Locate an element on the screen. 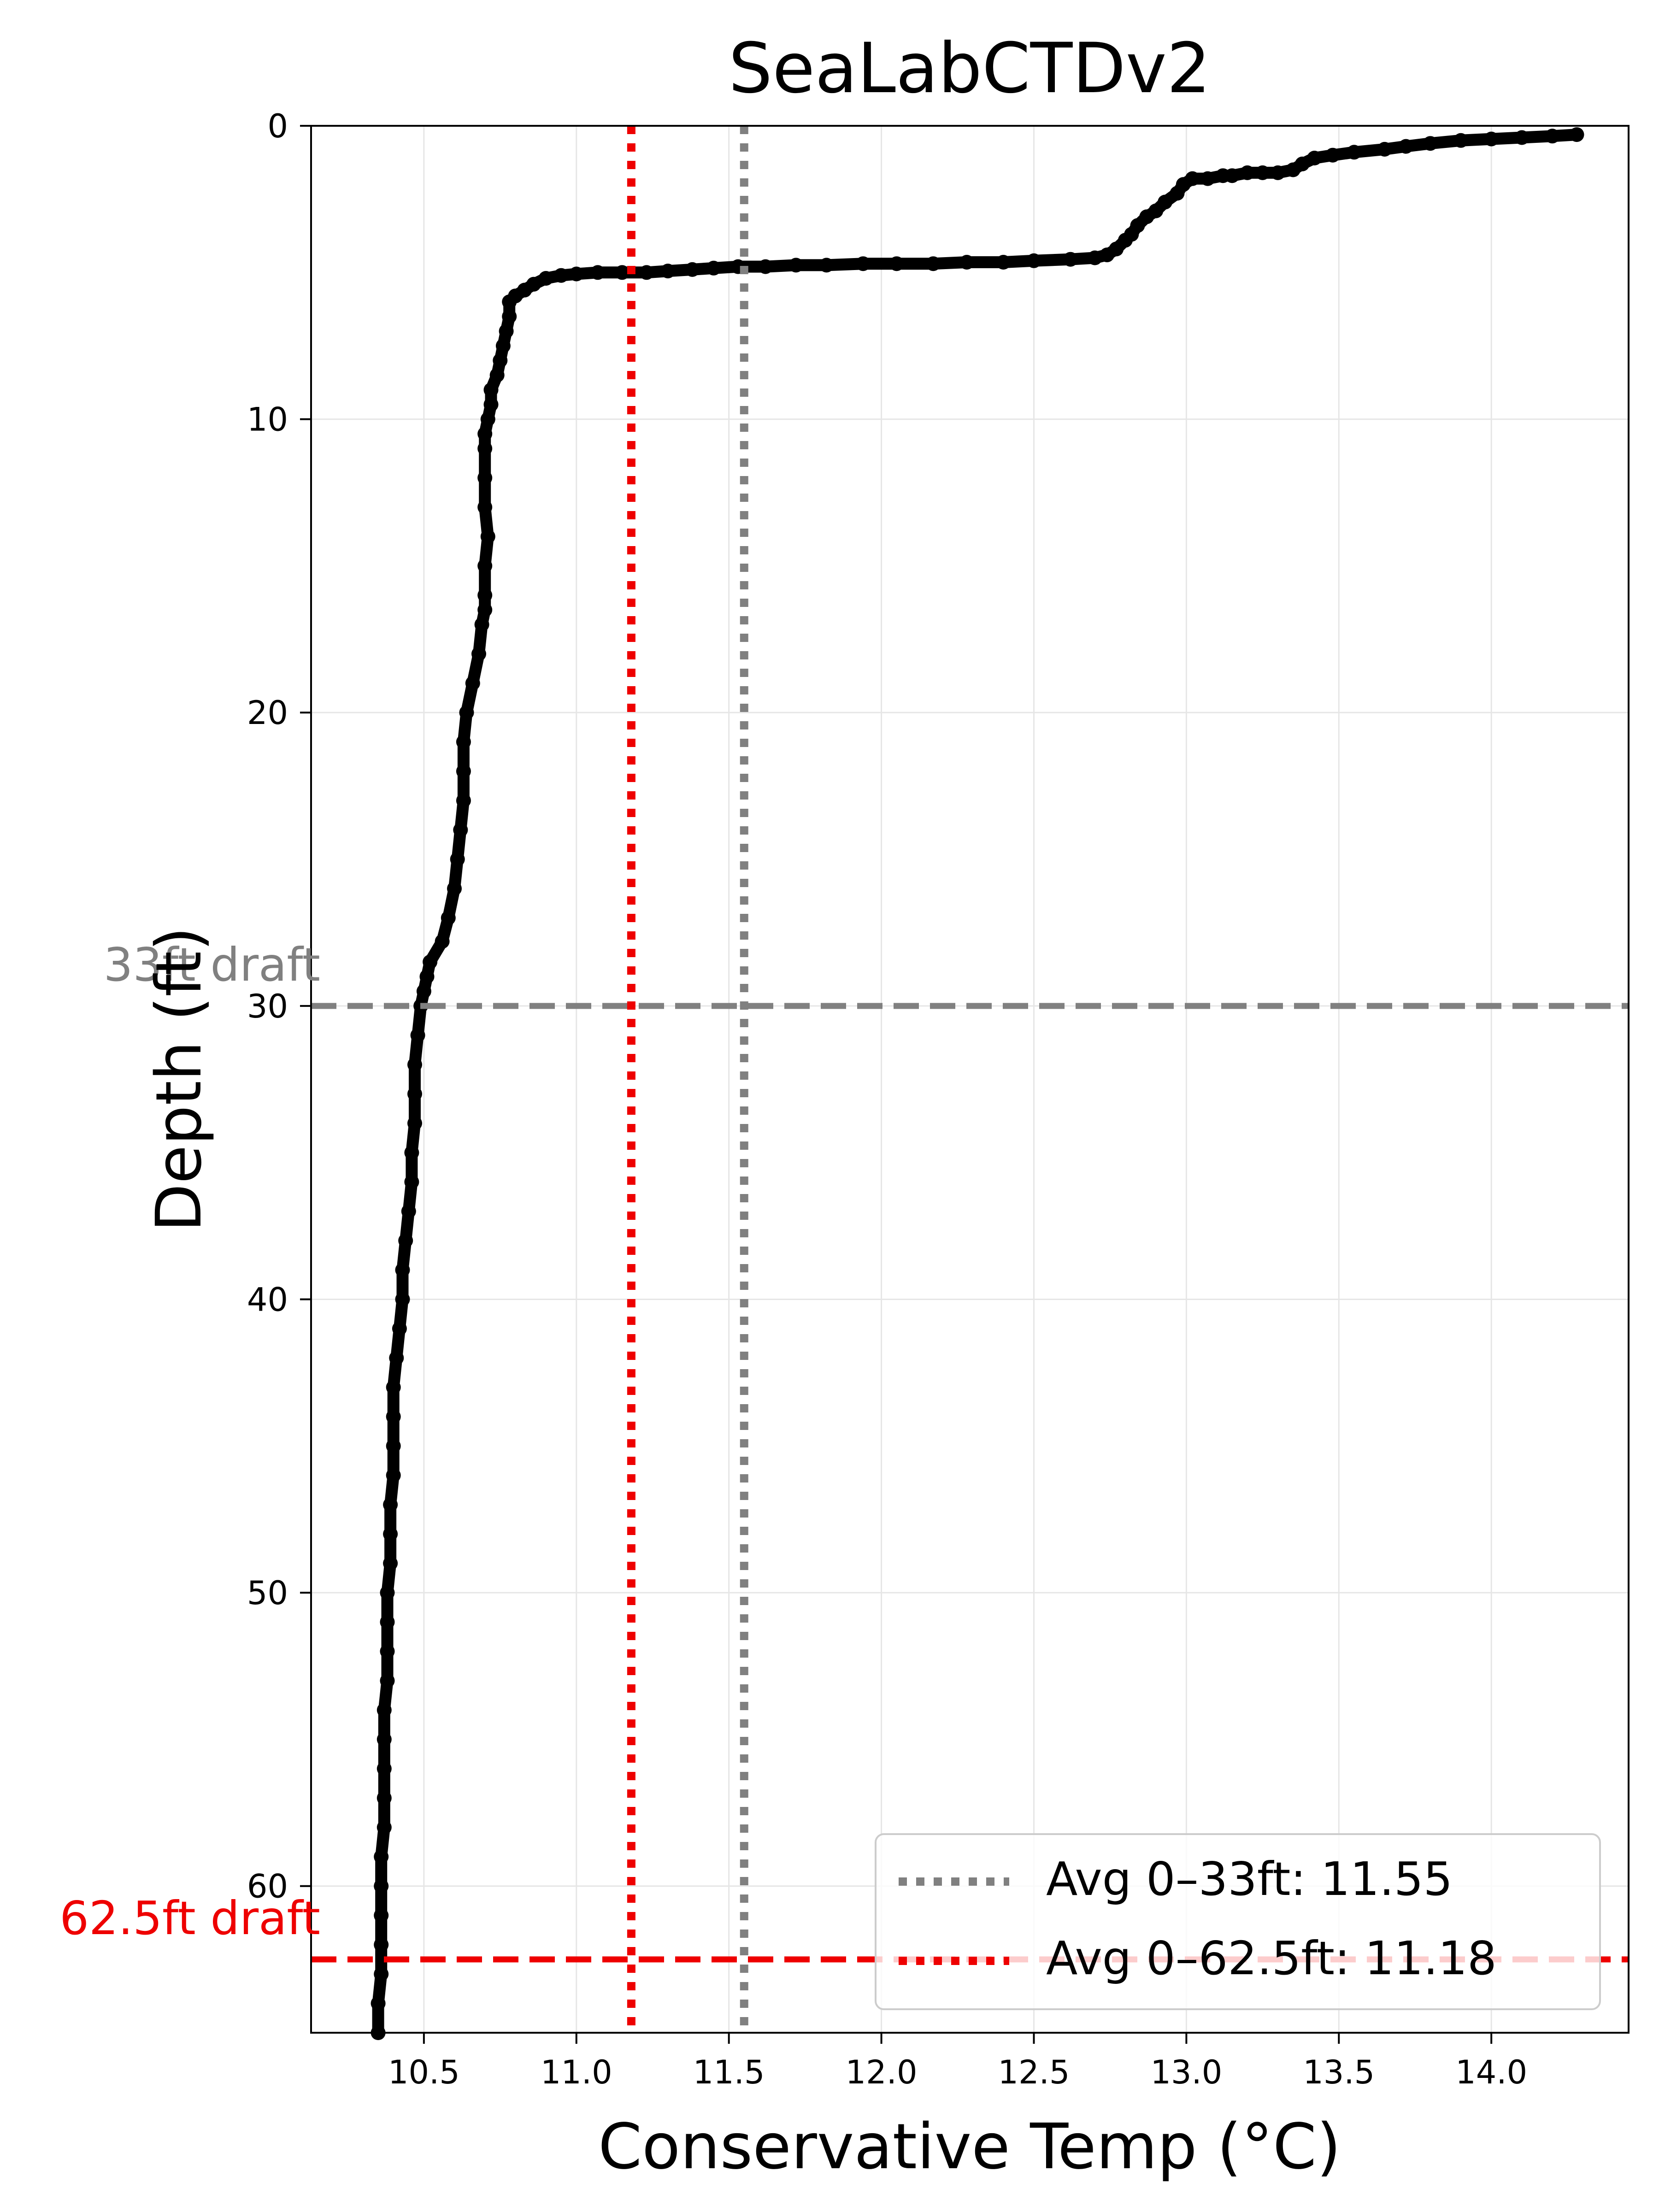 The width and height of the screenshot is (1659, 2212). x-tick-label: 11.5 is located at coordinates (729, 2072).